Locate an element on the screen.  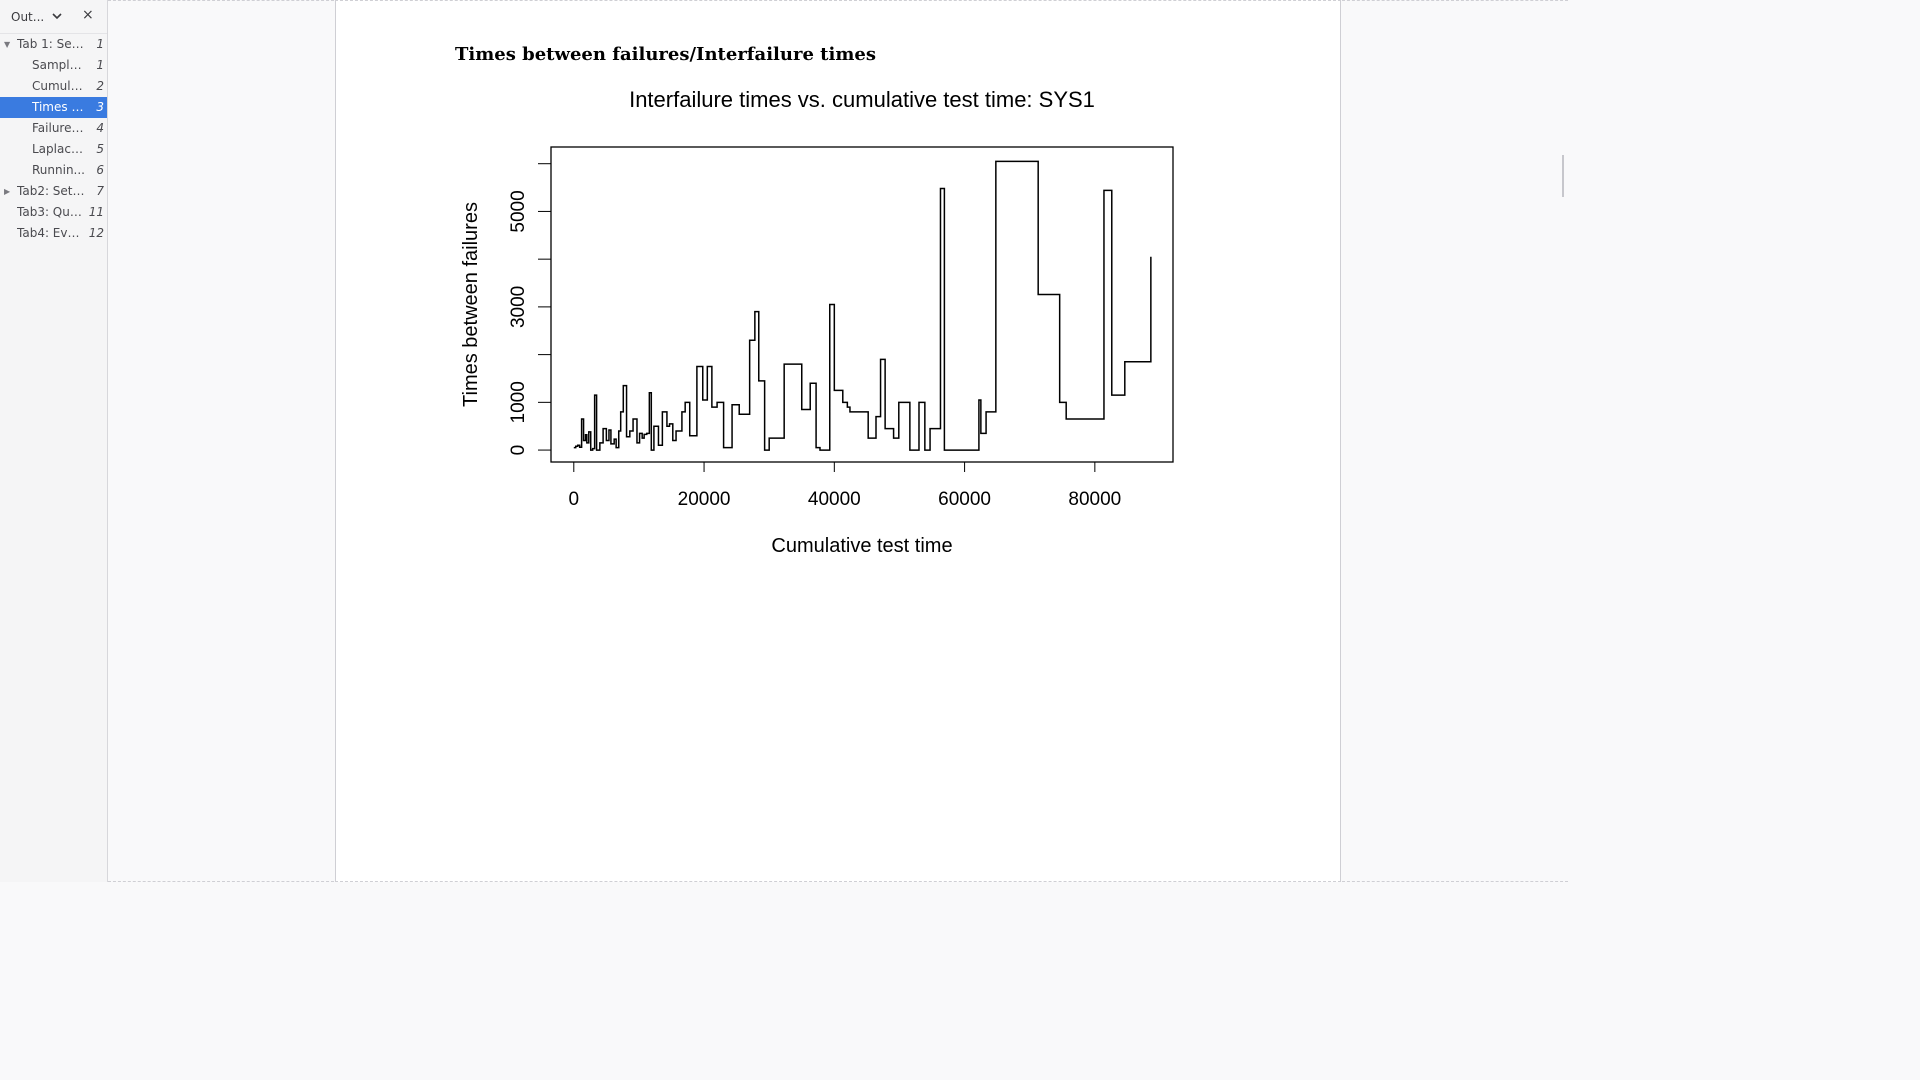
outline-item: Failure i... 4 is located at coordinates (53, 128).